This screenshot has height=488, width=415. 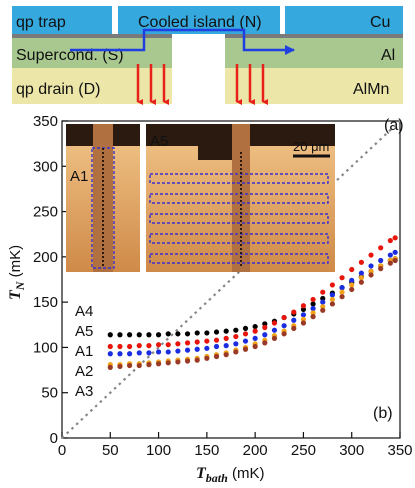 I want to click on legend-a5: A5, so click(x=84, y=331).